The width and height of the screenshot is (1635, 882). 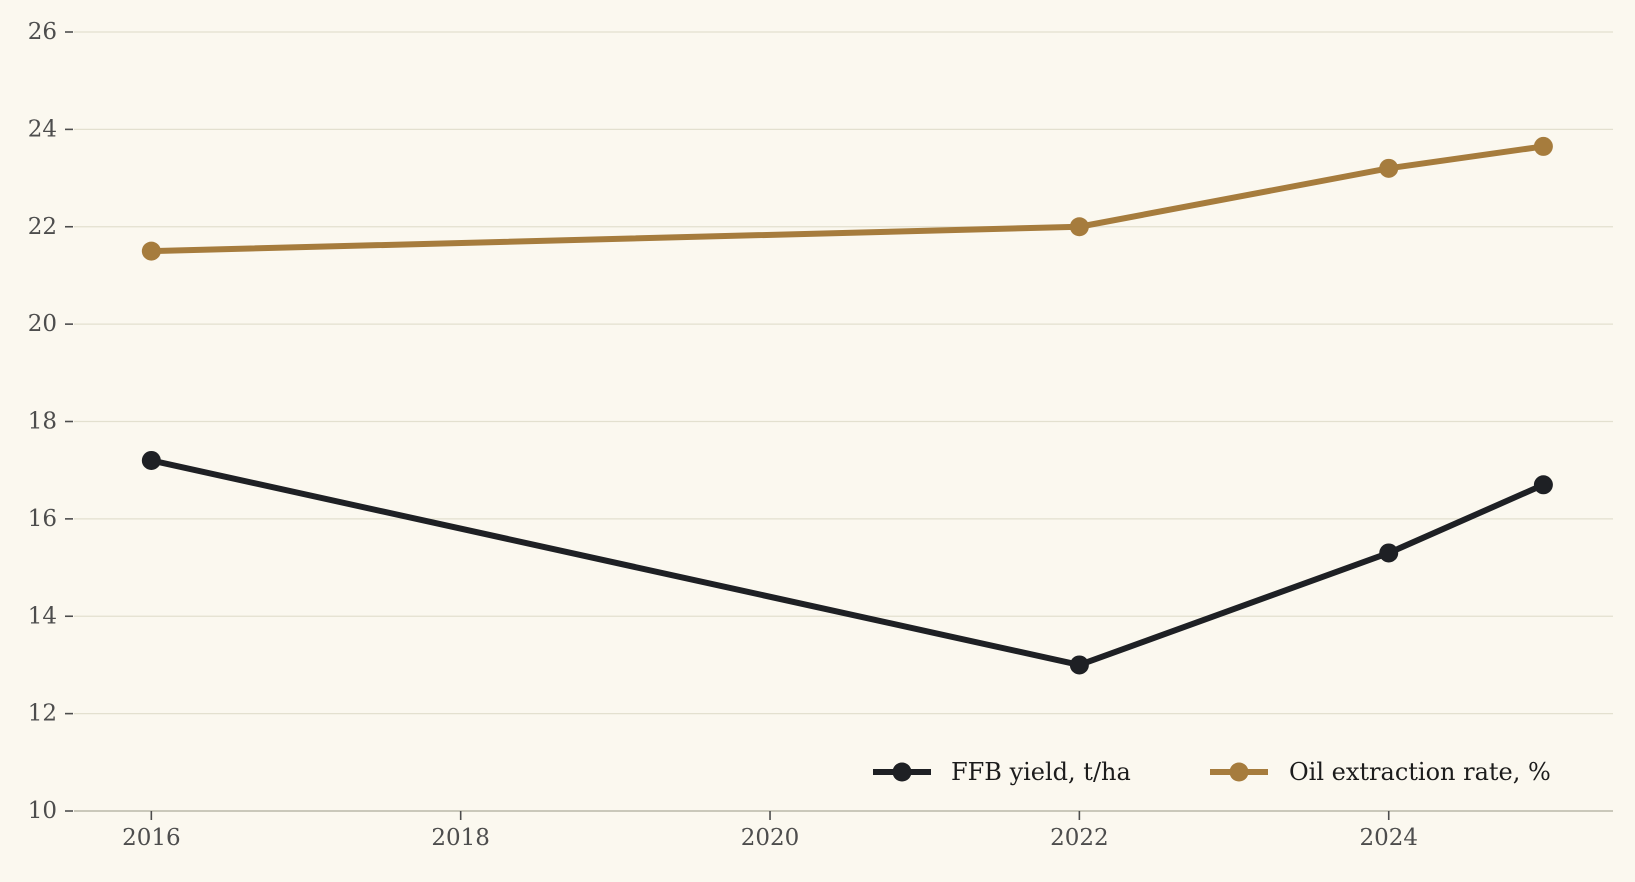 I want to click on x-tick-label: 2016, so click(x=151, y=838).